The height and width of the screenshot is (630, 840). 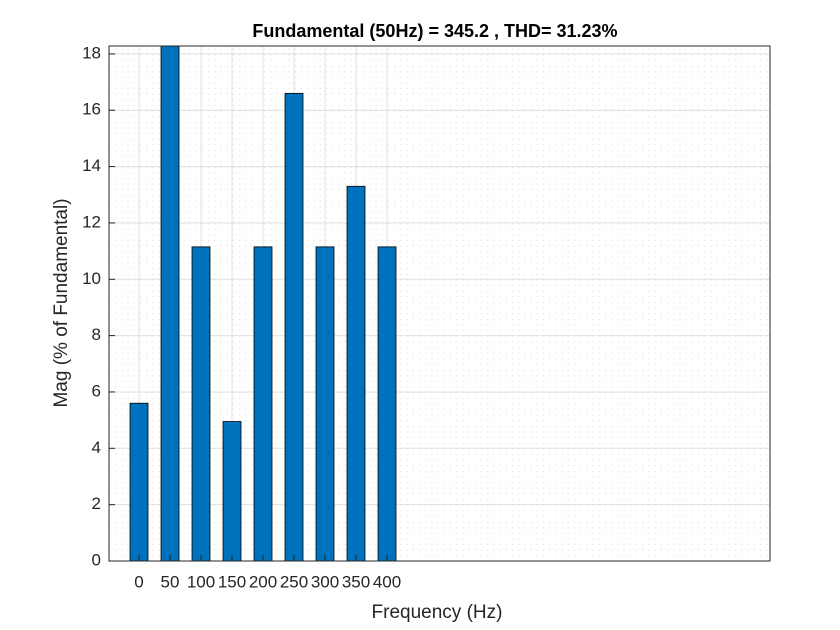 What do you see at coordinates (232, 581) in the screenshot?
I see `x-tick-label: 150` at bounding box center [232, 581].